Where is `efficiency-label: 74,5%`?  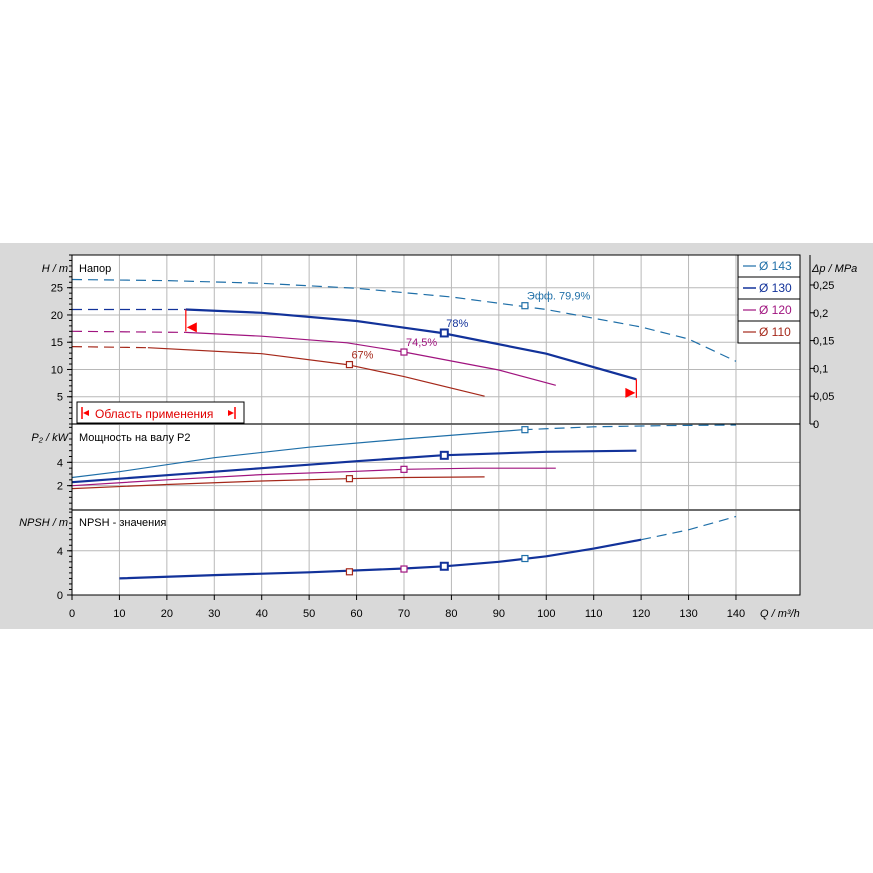
efficiency-label: 74,5% is located at coordinates (421, 343).